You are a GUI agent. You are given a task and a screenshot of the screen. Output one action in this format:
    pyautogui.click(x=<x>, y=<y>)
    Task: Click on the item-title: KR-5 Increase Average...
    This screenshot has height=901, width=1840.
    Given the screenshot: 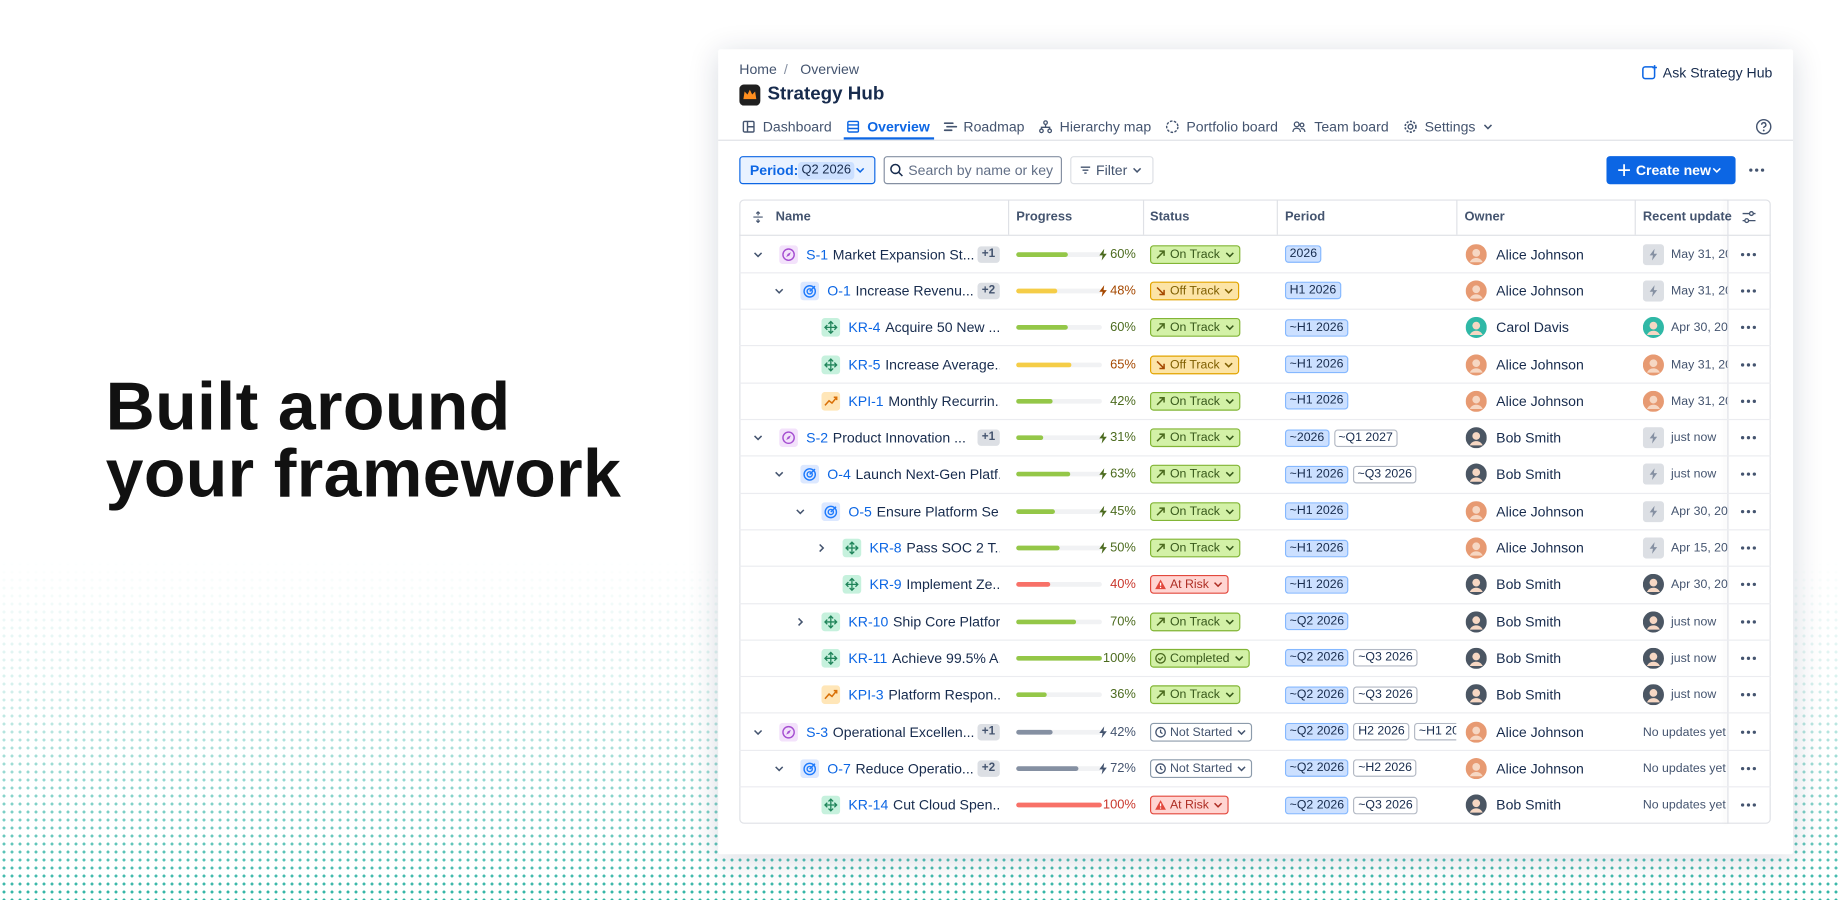 What is the action you would take?
    pyautogui.click(x=923, y=364)
    